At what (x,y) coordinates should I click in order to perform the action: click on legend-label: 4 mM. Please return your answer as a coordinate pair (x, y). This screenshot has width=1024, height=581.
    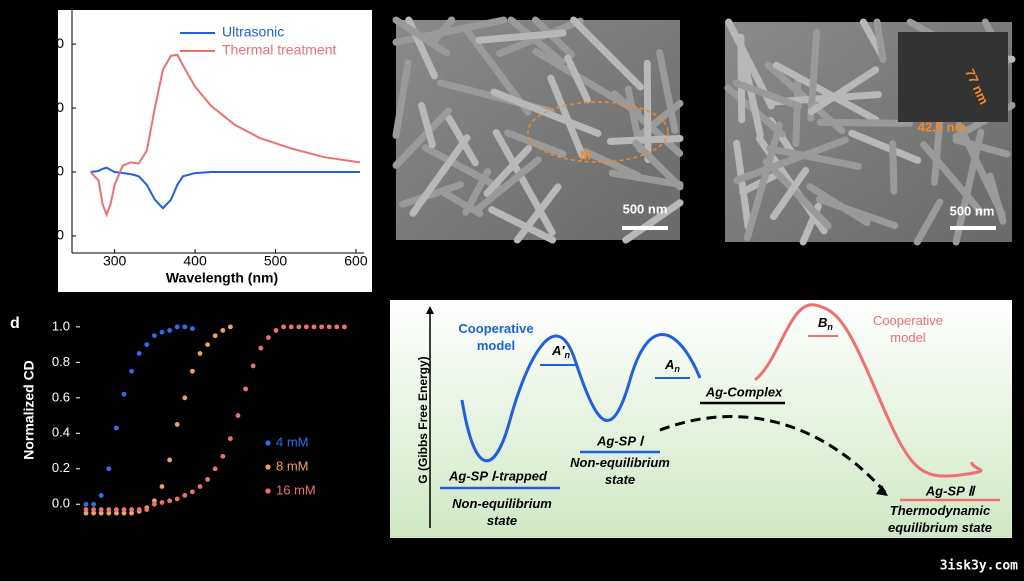
    Looking at the image, I should click on (292, 441).